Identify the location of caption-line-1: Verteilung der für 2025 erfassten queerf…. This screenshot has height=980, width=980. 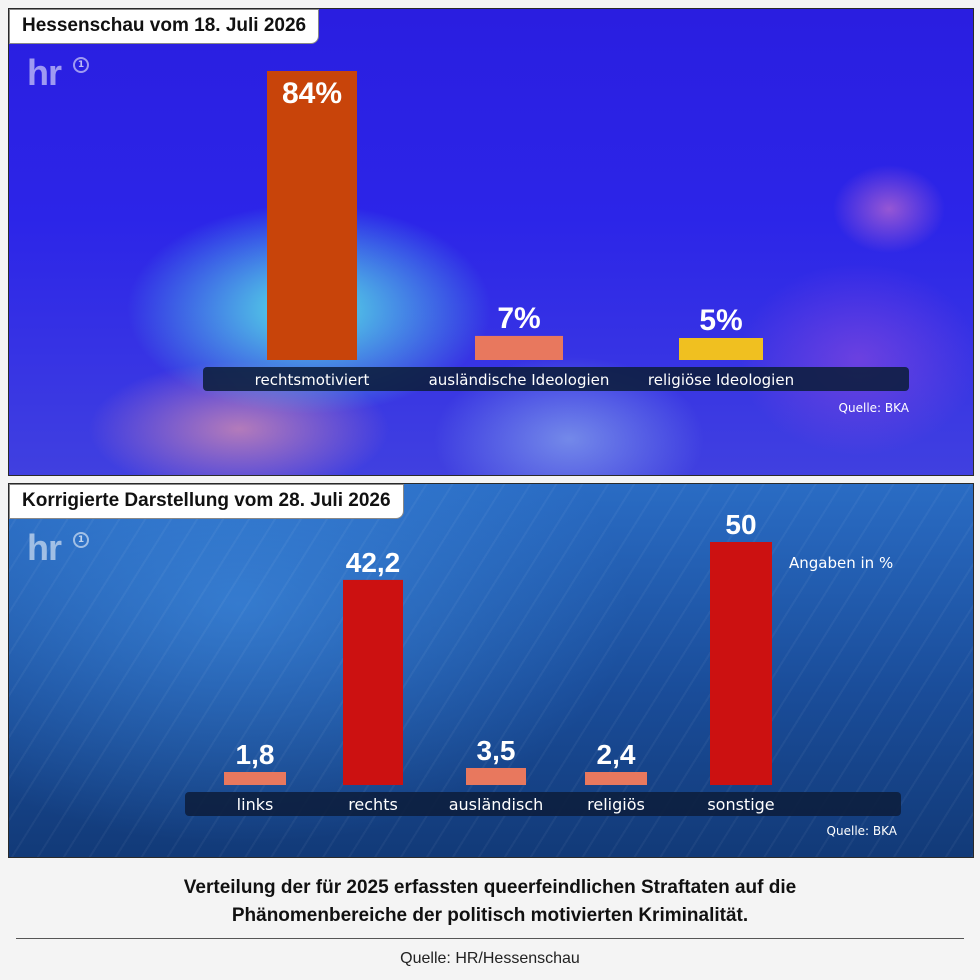
(490, 887).